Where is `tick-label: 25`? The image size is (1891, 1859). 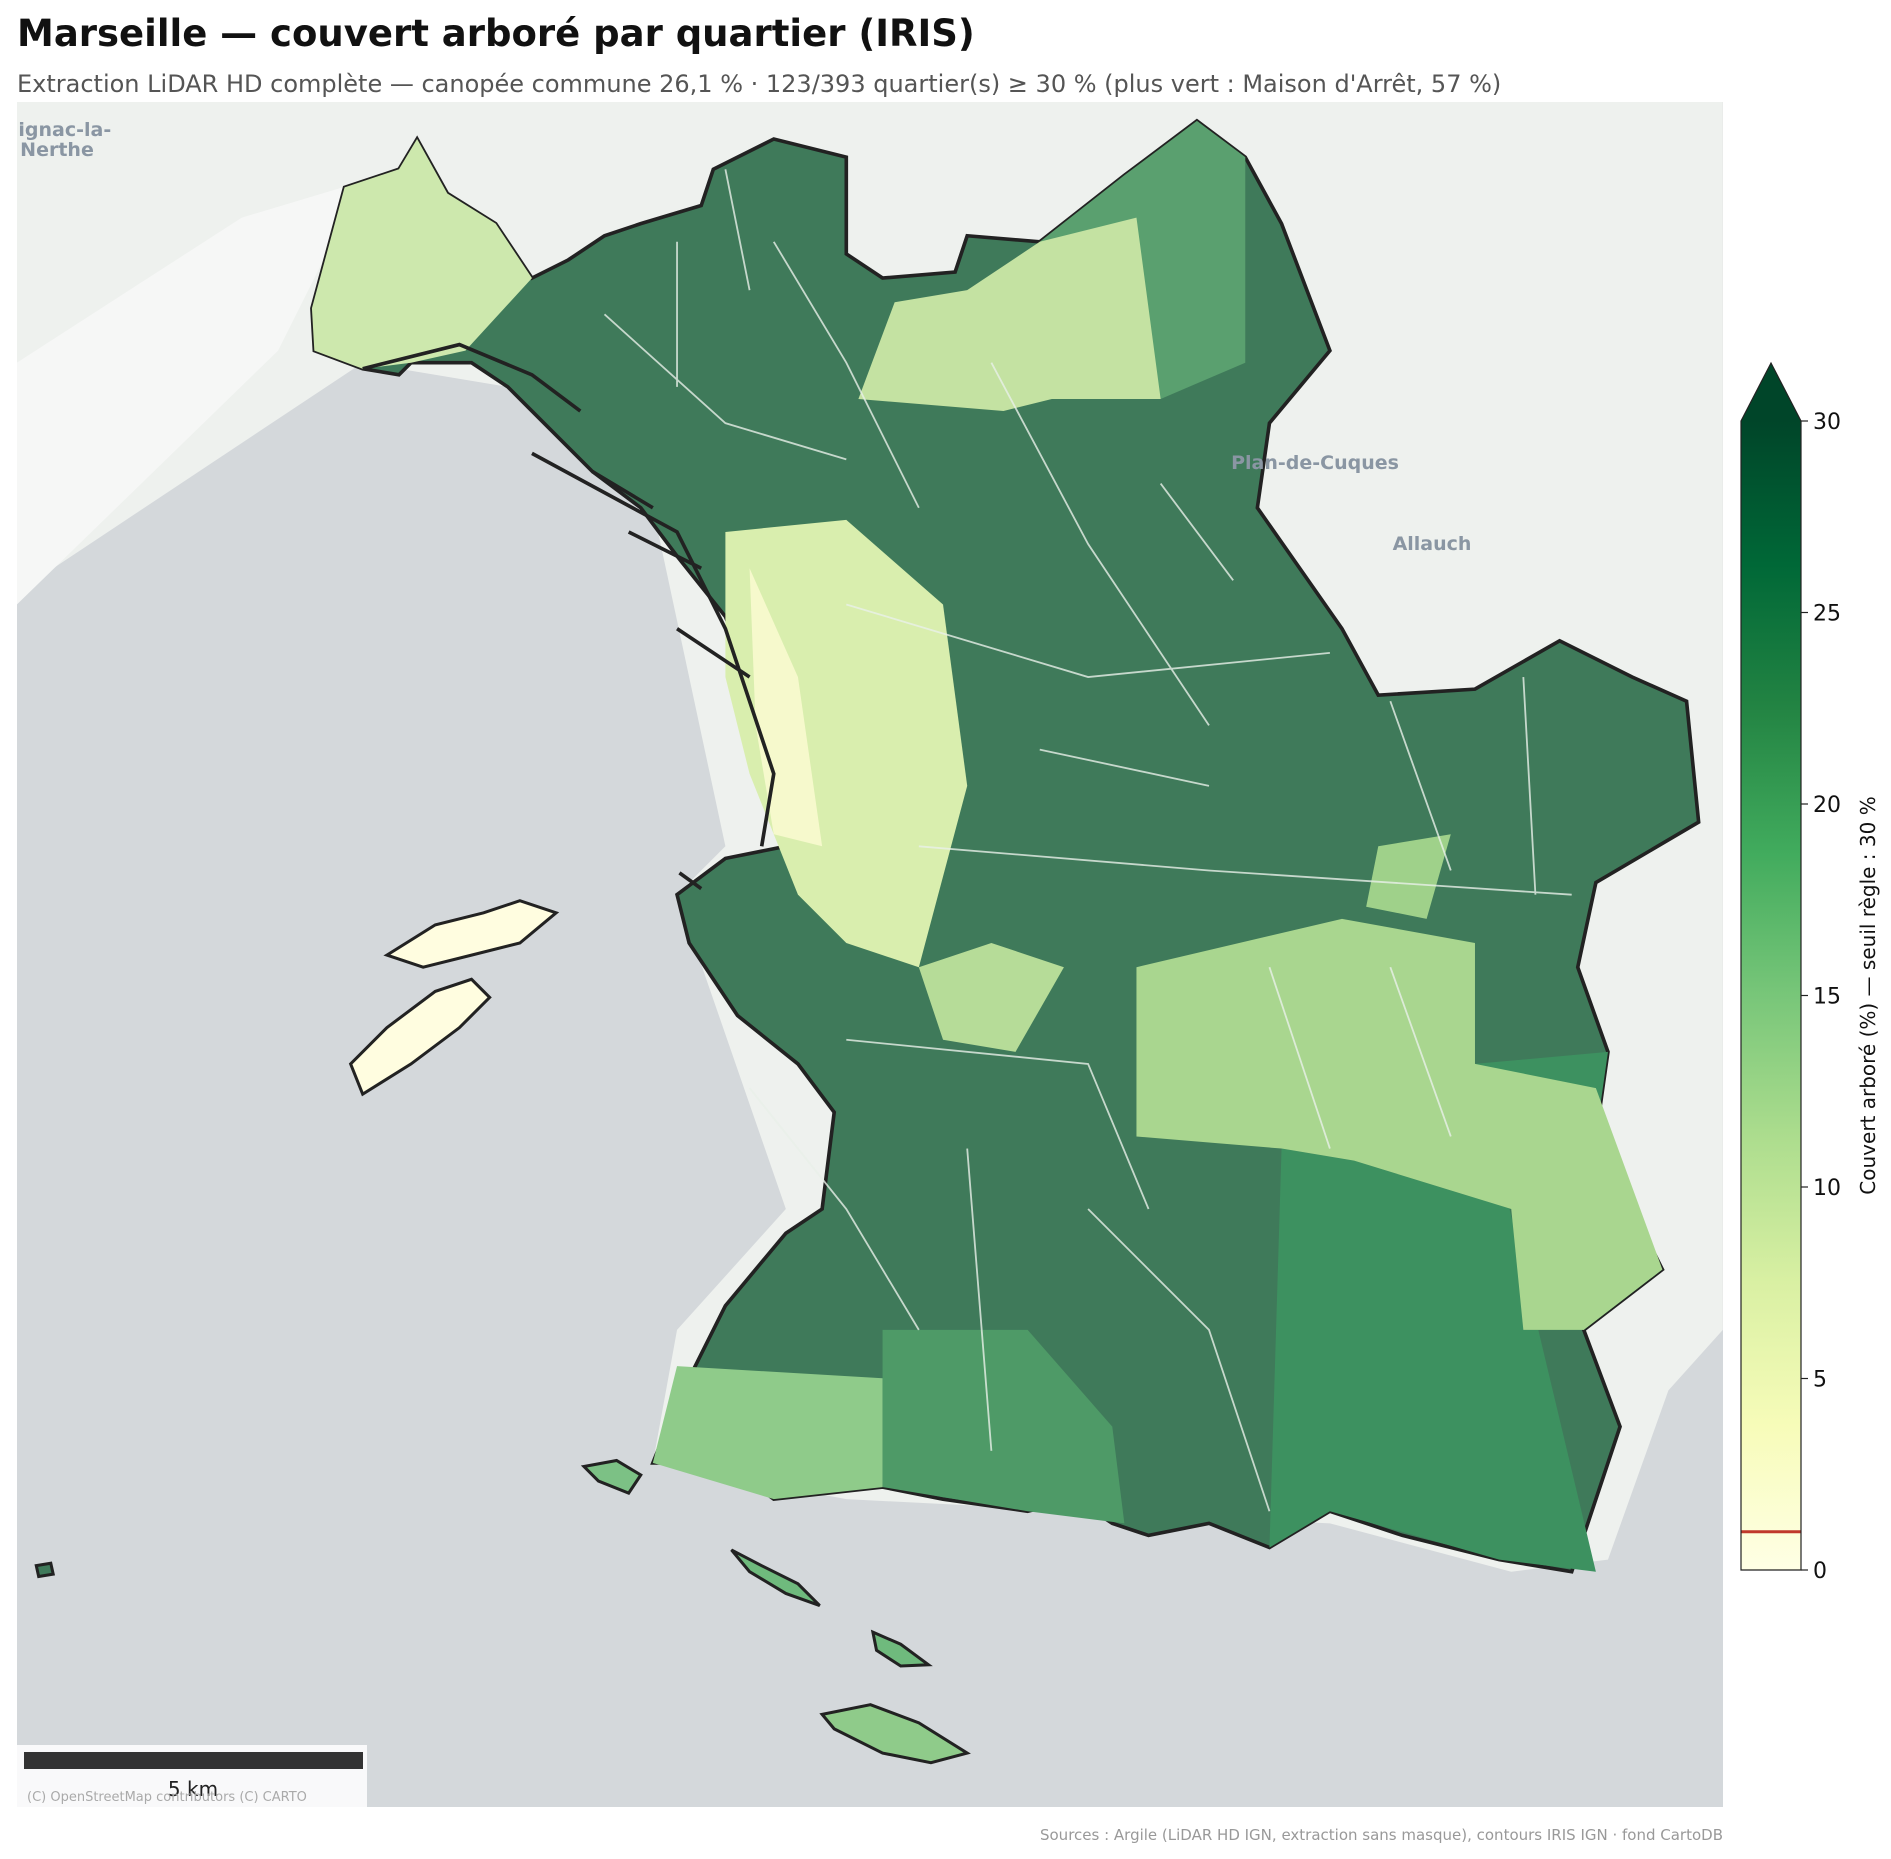 tick-label: 25 is located at coordinates (1827, 614).